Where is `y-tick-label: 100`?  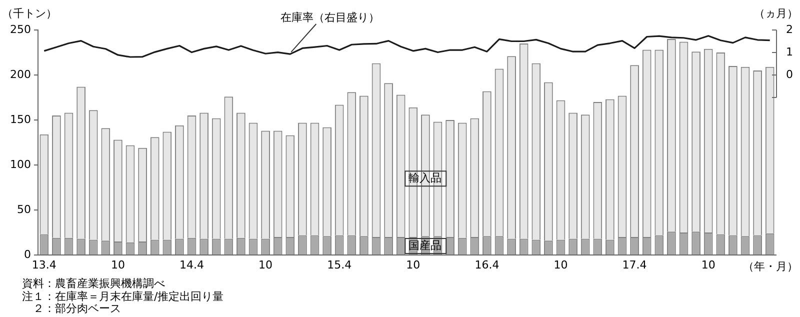 y-tick-label: 100 is located at coordinates (20, 164).